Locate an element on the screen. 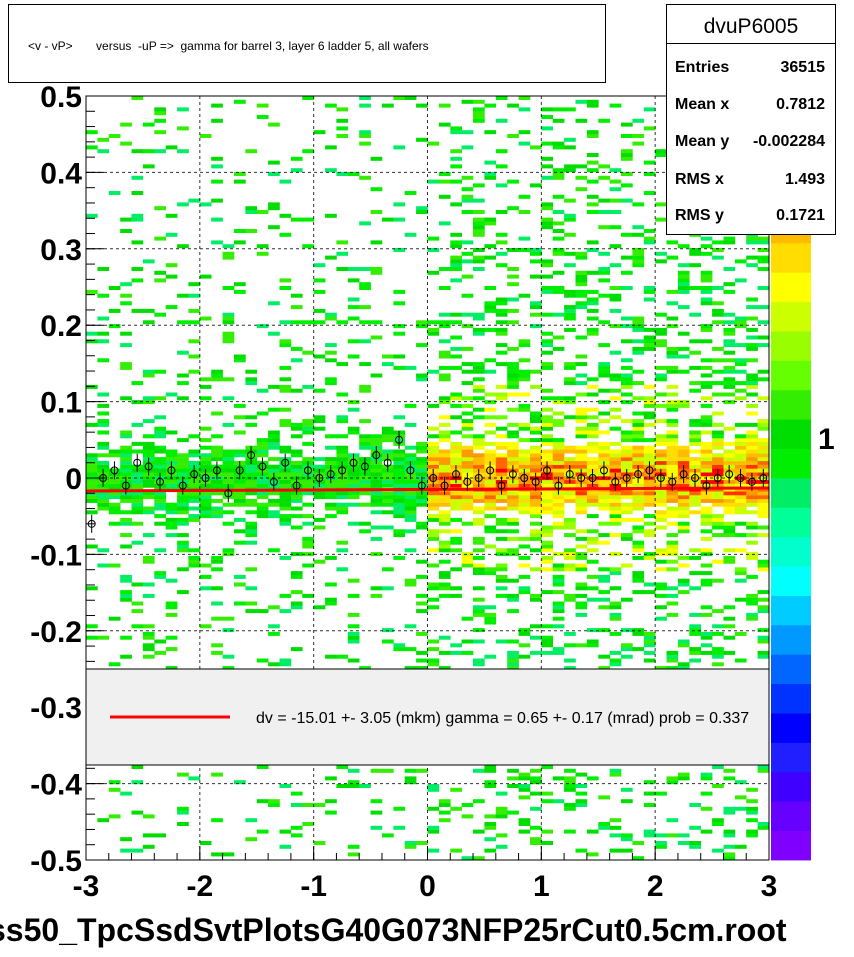 This screenshot has height=957, width=854. x-tick-label: 1 is located at coordinates (541, 886).